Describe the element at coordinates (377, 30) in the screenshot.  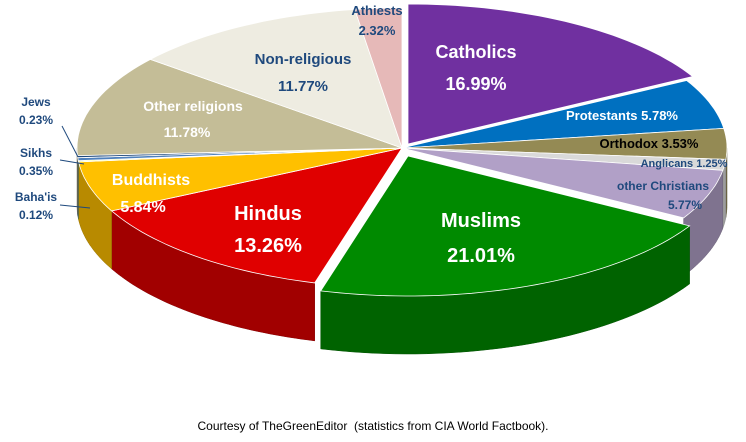
I see `slice-value-athiests: 2.32%` at that location.